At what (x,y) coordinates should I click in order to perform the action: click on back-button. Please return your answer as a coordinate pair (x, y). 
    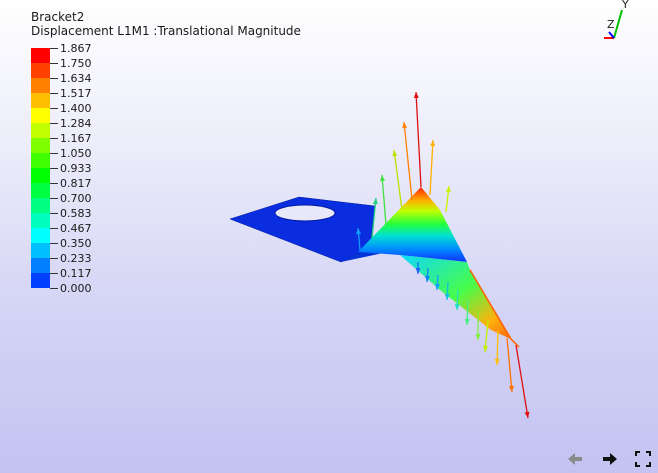
    Looking at the image, I should click on (575, 459).